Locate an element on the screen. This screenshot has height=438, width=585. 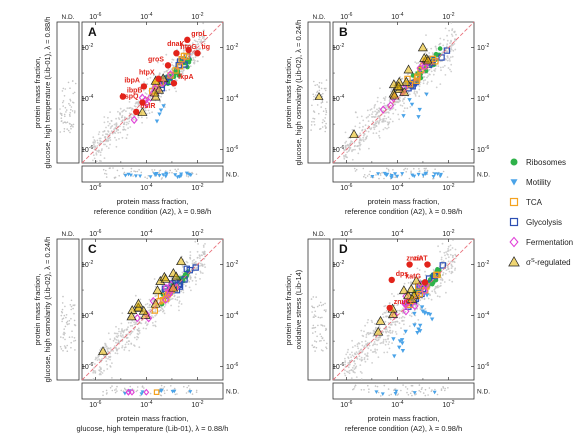
point-label: fkpA is located at coordinates (186, 77).